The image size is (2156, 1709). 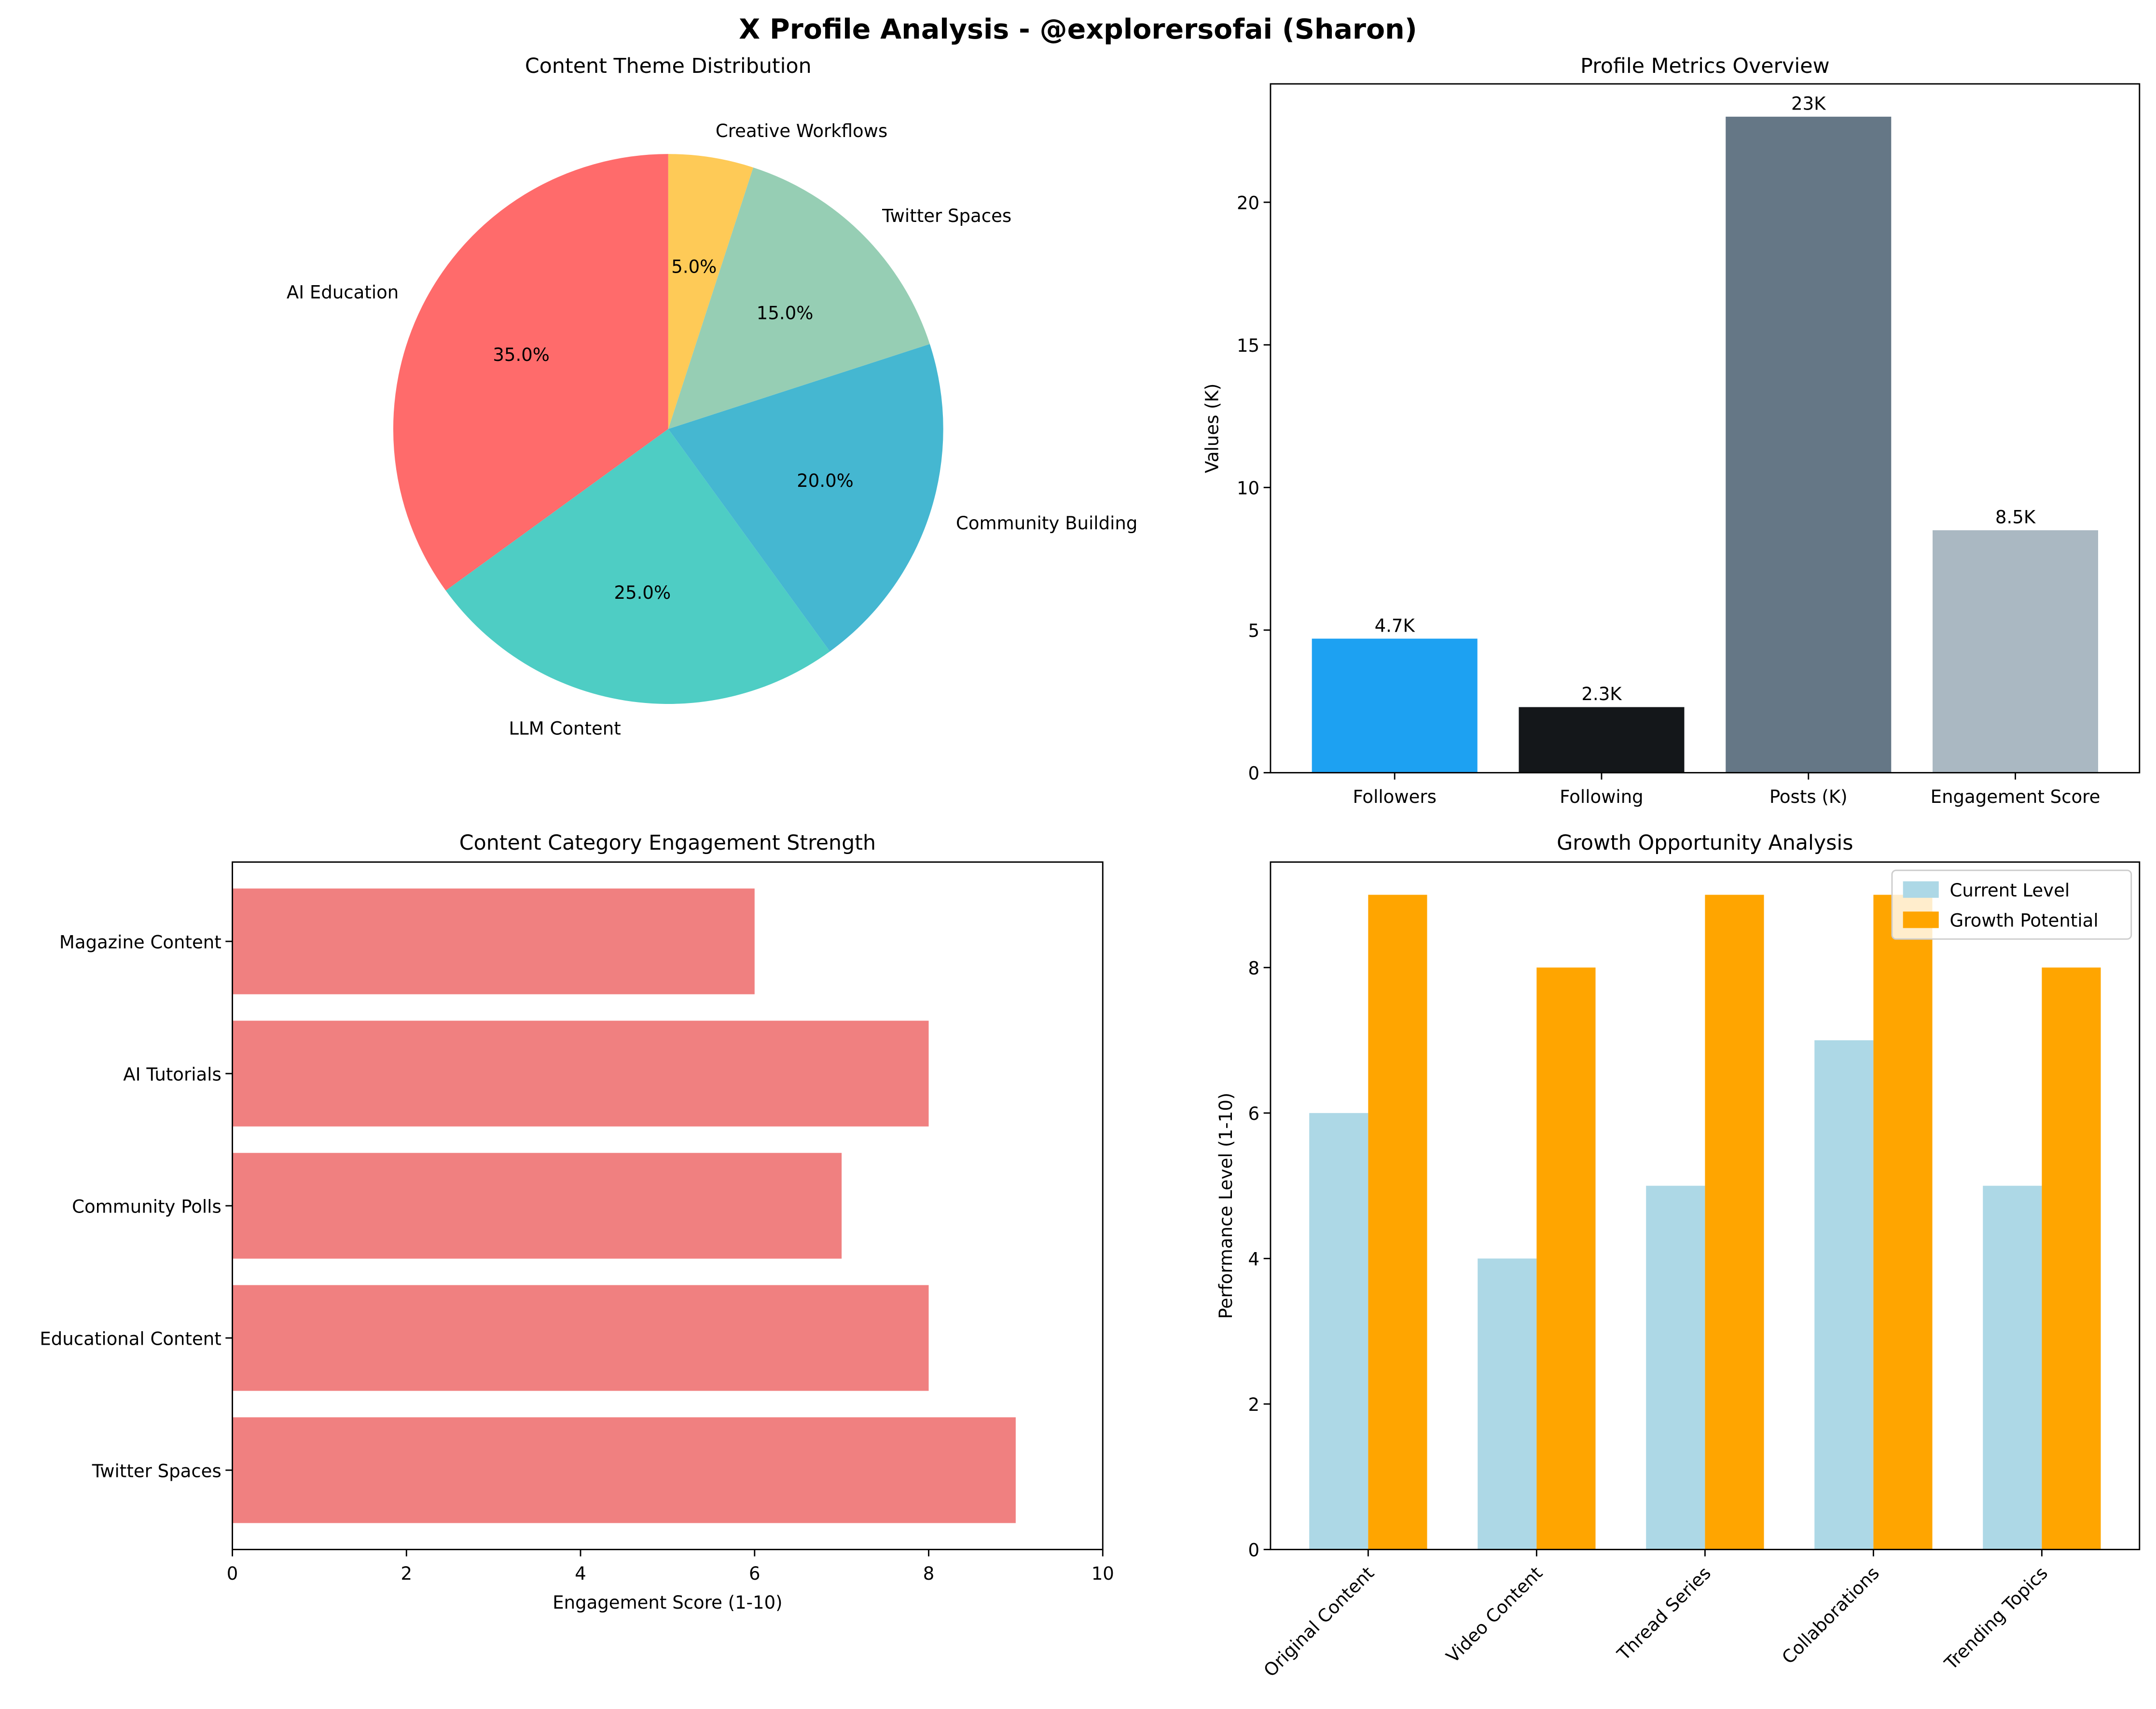 I want to click on bar-data-label: 2.3K, so click(x=1601, y=694).